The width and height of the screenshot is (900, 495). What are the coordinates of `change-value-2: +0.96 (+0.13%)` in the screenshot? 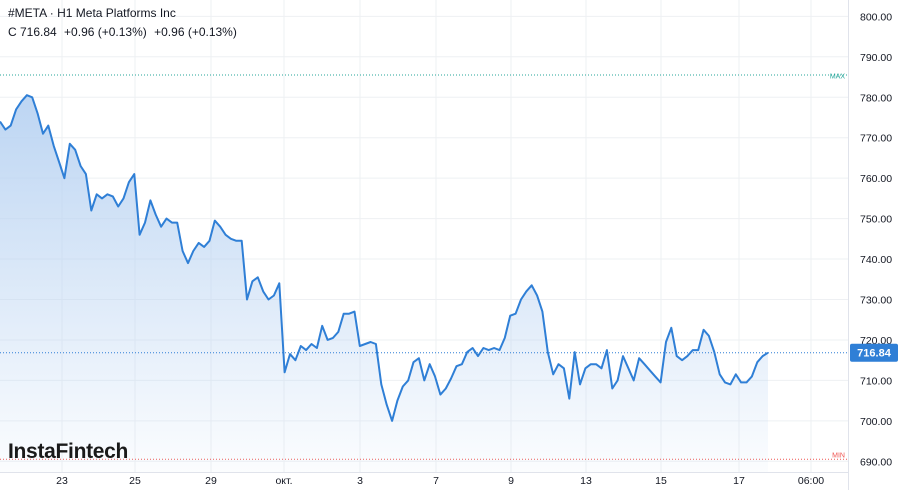 It's located at (195, 32).